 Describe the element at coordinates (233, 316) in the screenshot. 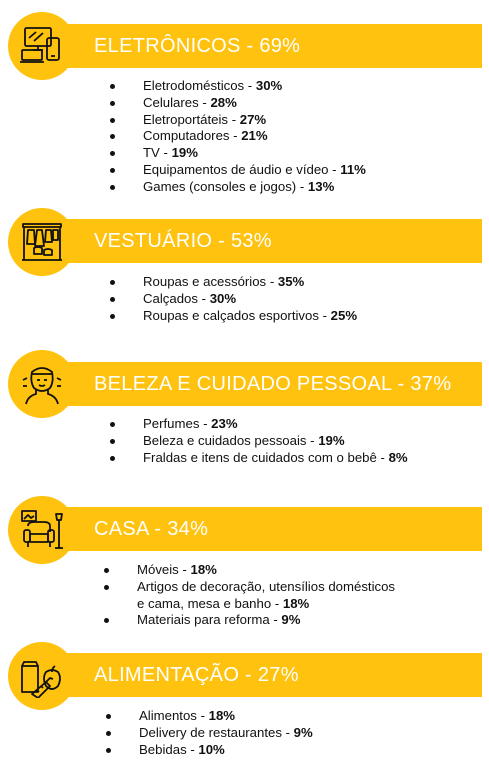

I see `list-item: Roupas e calçados esportivos - 25%` at that location.